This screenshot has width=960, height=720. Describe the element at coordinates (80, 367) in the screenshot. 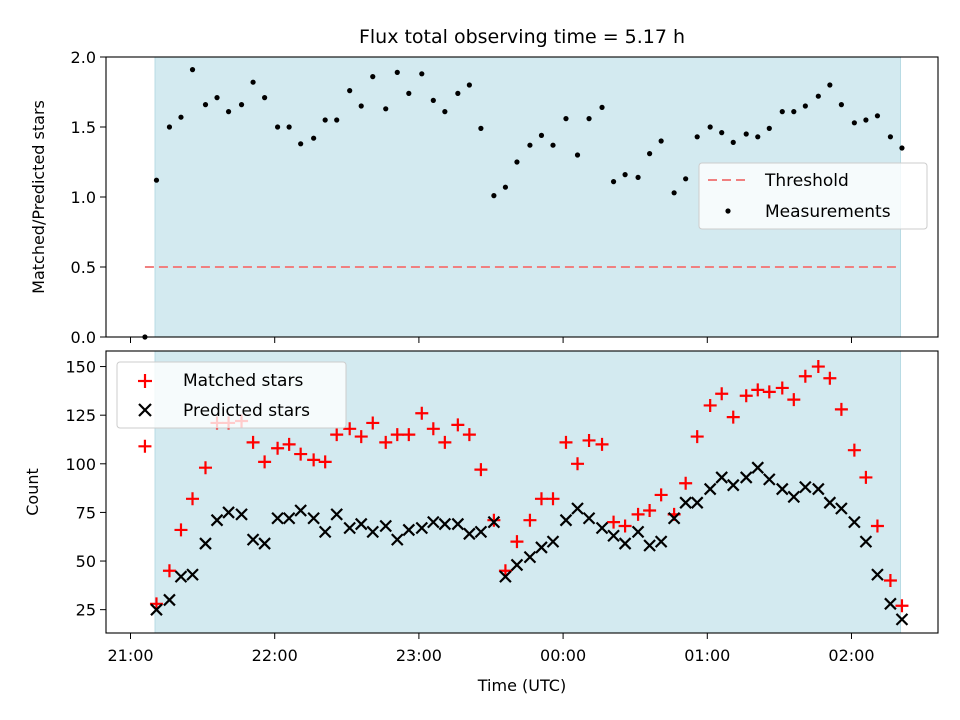

I see `y-tick-label: 150` at that location.